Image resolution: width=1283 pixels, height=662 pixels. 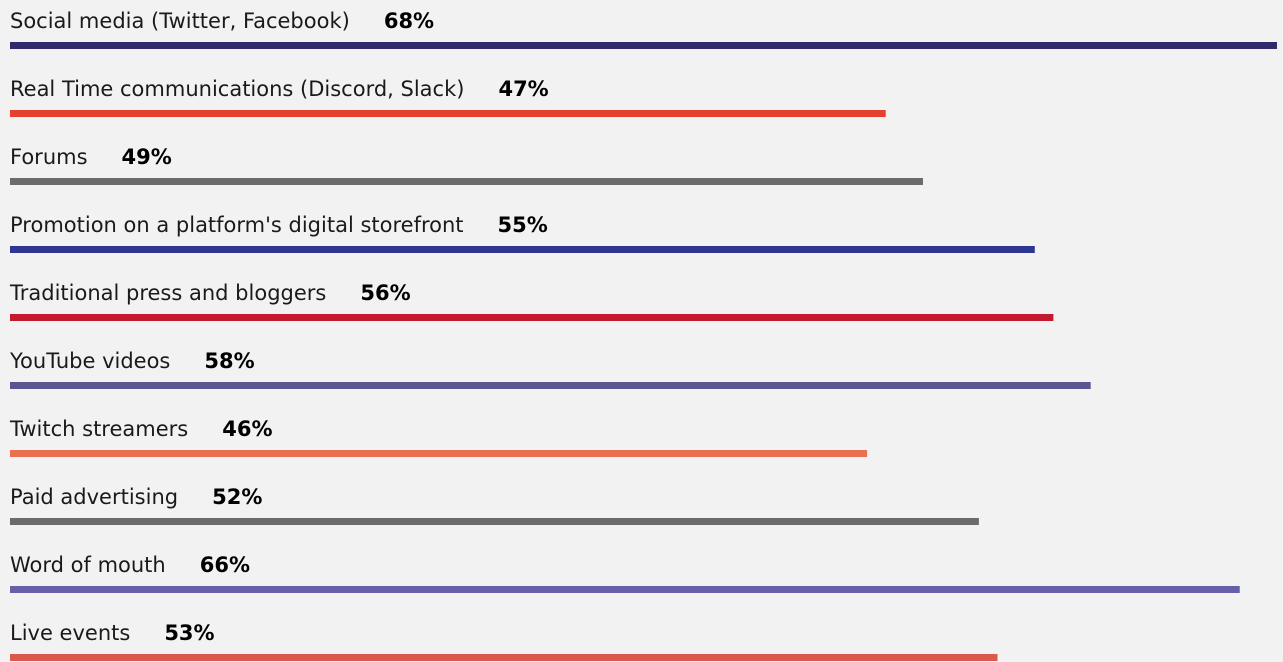 I want to click on category-label: YouTube videos, so click(x=89, y=361).